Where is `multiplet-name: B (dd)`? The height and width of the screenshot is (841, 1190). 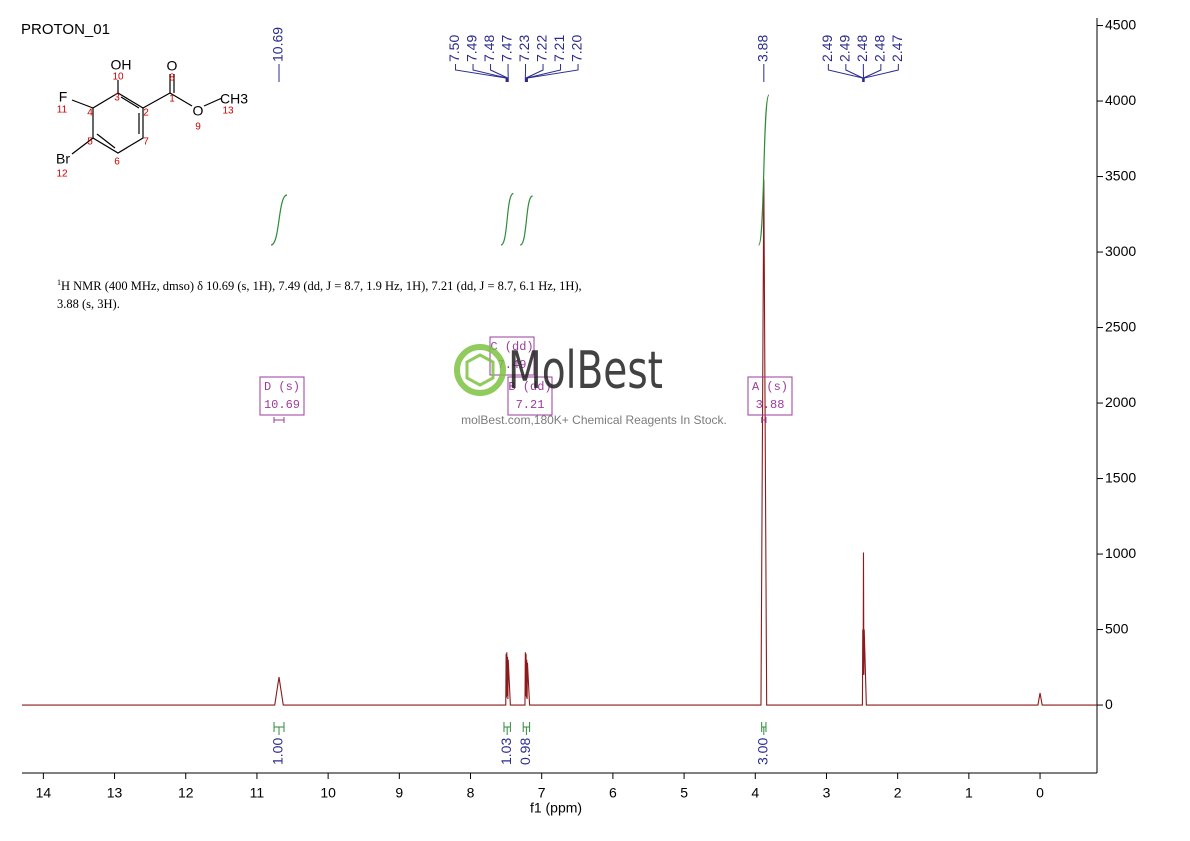
multiplet-name: B (dd) is located at coordinates (529, 387).